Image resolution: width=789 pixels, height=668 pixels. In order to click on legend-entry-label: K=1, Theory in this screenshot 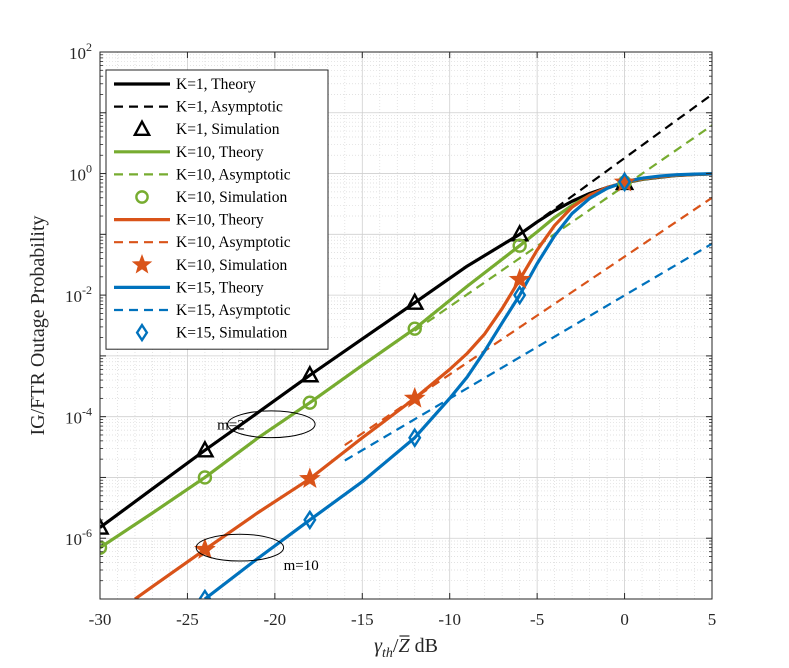, I will do `click(216, 84)`.